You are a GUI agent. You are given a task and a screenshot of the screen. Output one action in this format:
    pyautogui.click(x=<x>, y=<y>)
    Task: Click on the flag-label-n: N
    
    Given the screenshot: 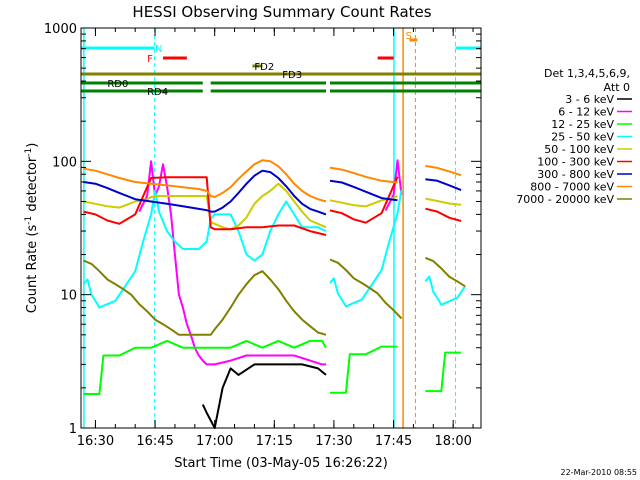 What is the action you would take?
    pyautogui.click(x=158, y=49)
    